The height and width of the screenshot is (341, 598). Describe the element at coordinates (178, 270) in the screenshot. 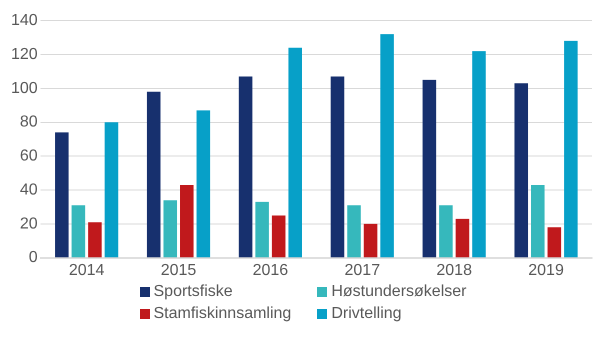

I see `x-tick-label: 2015` at that location.